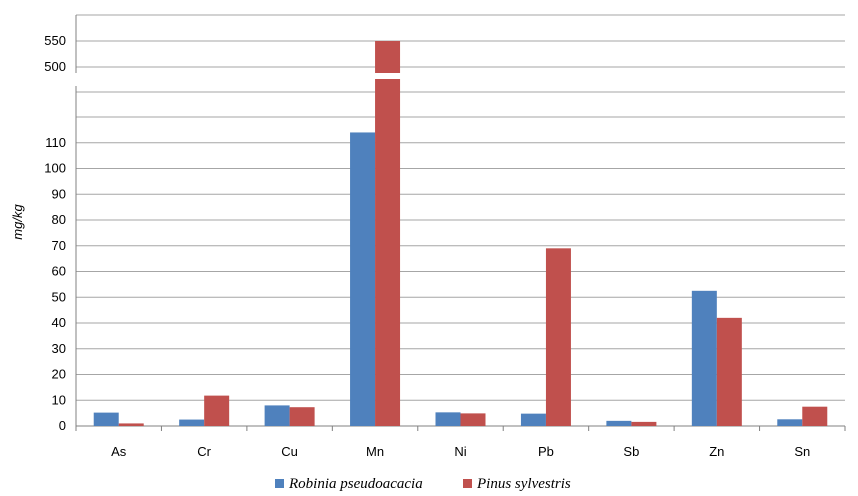 The image size is (858, 496). I want to click on y-tick-label: 110, so click(55, 142).